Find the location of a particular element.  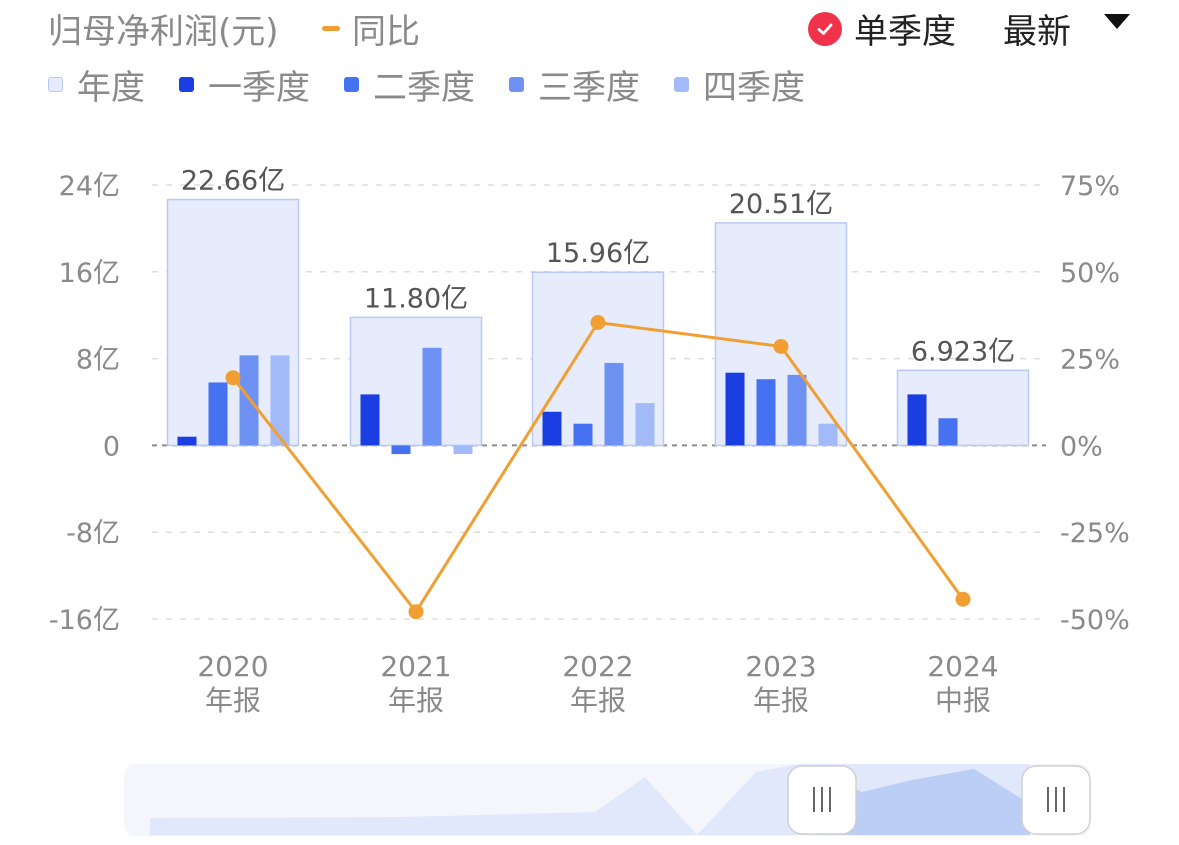

left-tick-label: -8亿 is located at coordinates (93, 533).